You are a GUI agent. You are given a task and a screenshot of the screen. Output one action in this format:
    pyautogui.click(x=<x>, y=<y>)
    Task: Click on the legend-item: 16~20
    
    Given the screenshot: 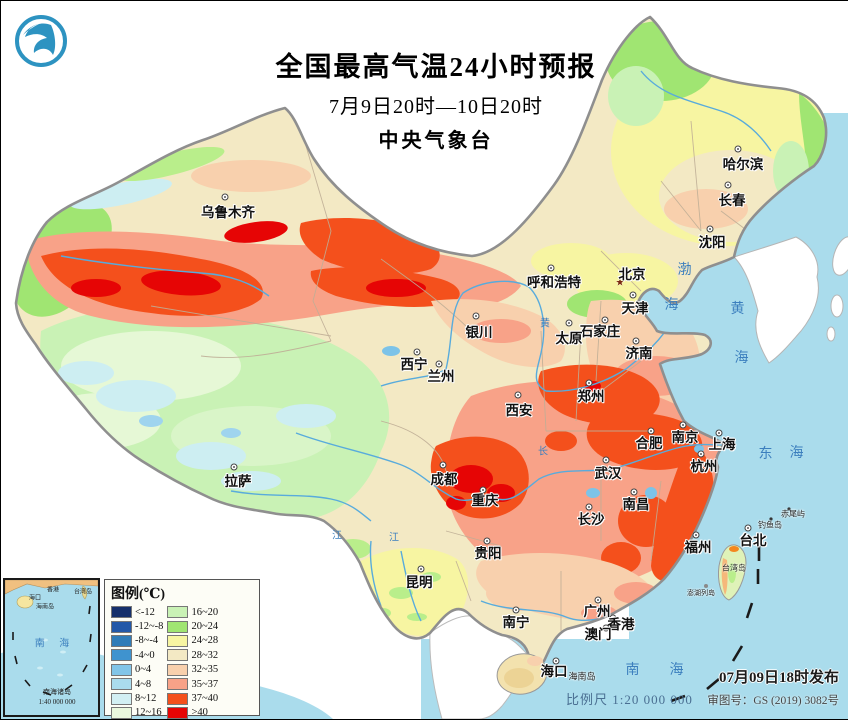 What is the action you would take?
    pyautogui.click(x=192, y=612)
    